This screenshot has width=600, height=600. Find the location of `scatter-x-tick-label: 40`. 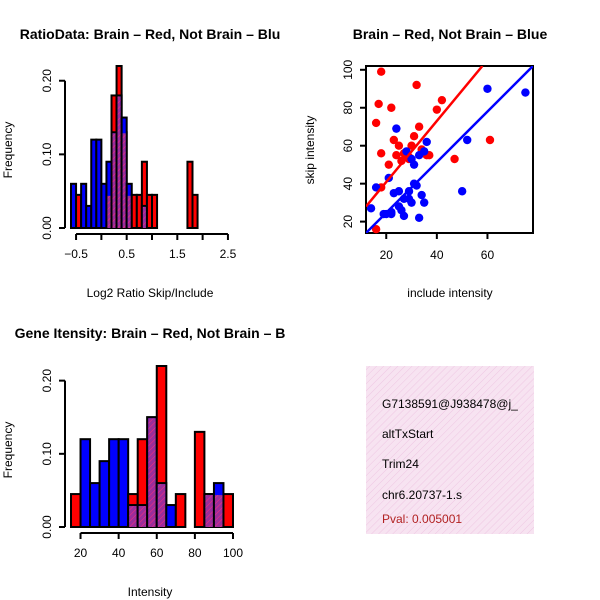

scatter-x-tick-label: 40 is located at coordinates (437, 255).